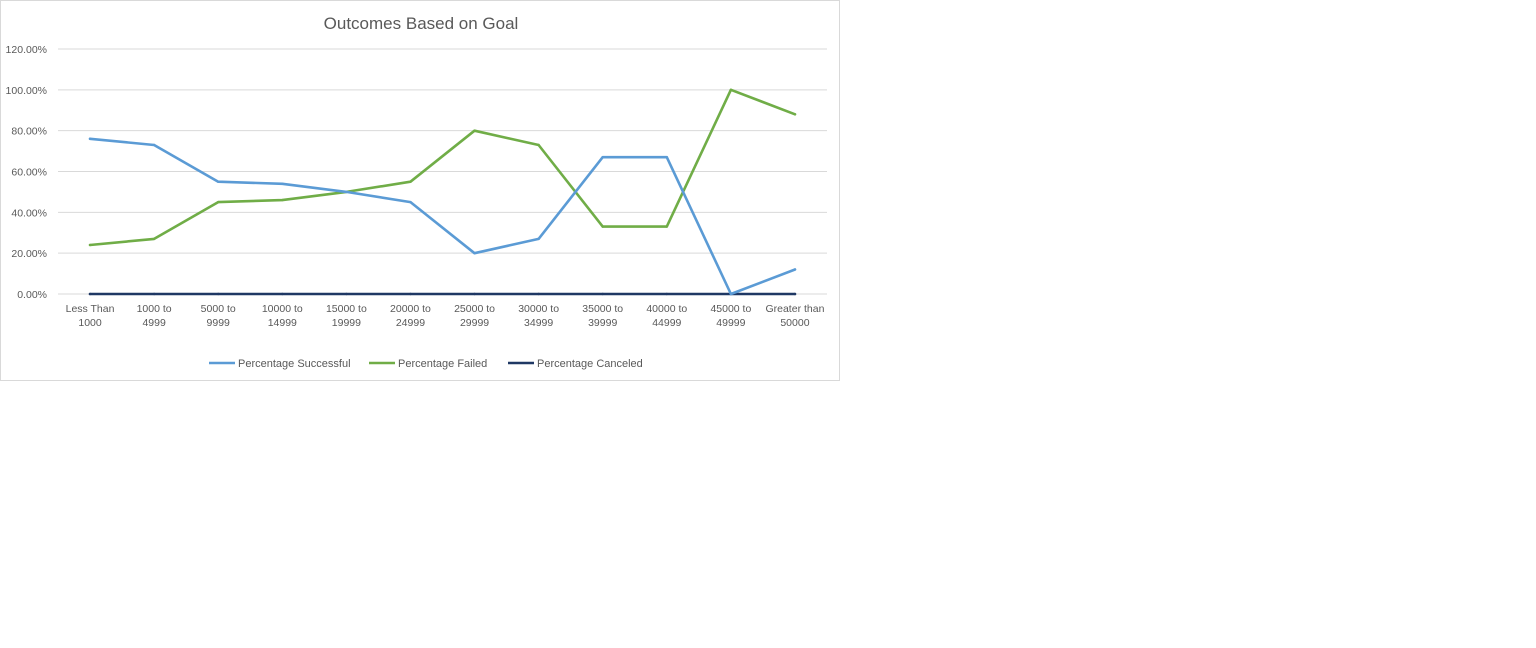 The height and width of the screenshot is (648, 1536). I want to click on legend-item: Percentage Successful, so click(280, 364).